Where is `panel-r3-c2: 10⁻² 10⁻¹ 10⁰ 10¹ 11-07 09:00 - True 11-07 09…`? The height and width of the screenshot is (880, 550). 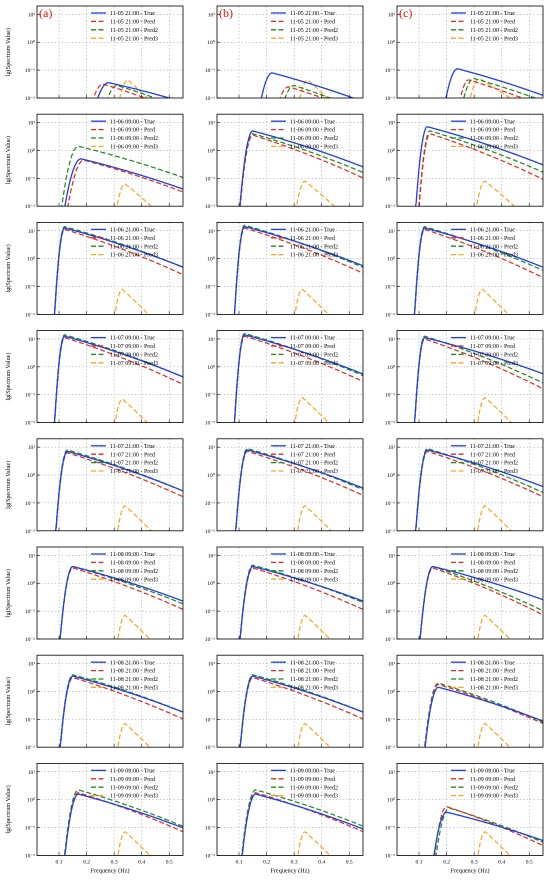 panel-r3-c2: 10⁻² 10⁻¹ 10⁰ 10¹ 11-07 09:00 - True 11-07 09… is located at coordinates (464, 378).